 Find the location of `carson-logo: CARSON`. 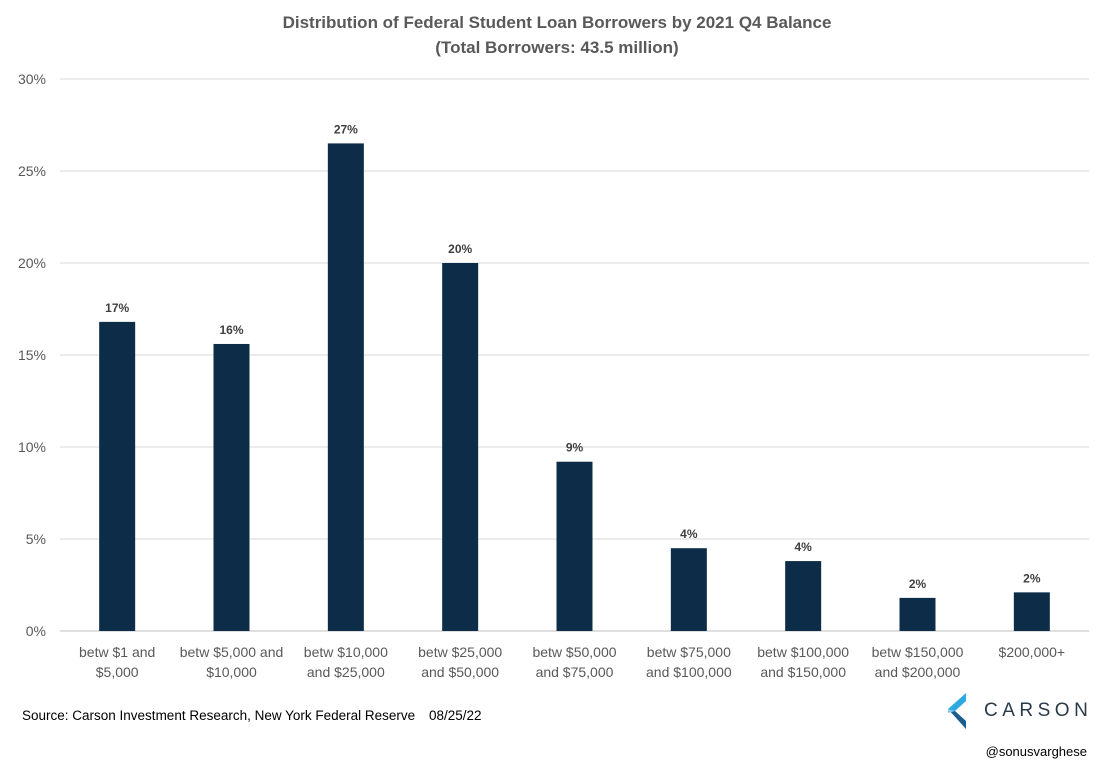

carson-logo: CARSON is located at coordinates (1018, 711).